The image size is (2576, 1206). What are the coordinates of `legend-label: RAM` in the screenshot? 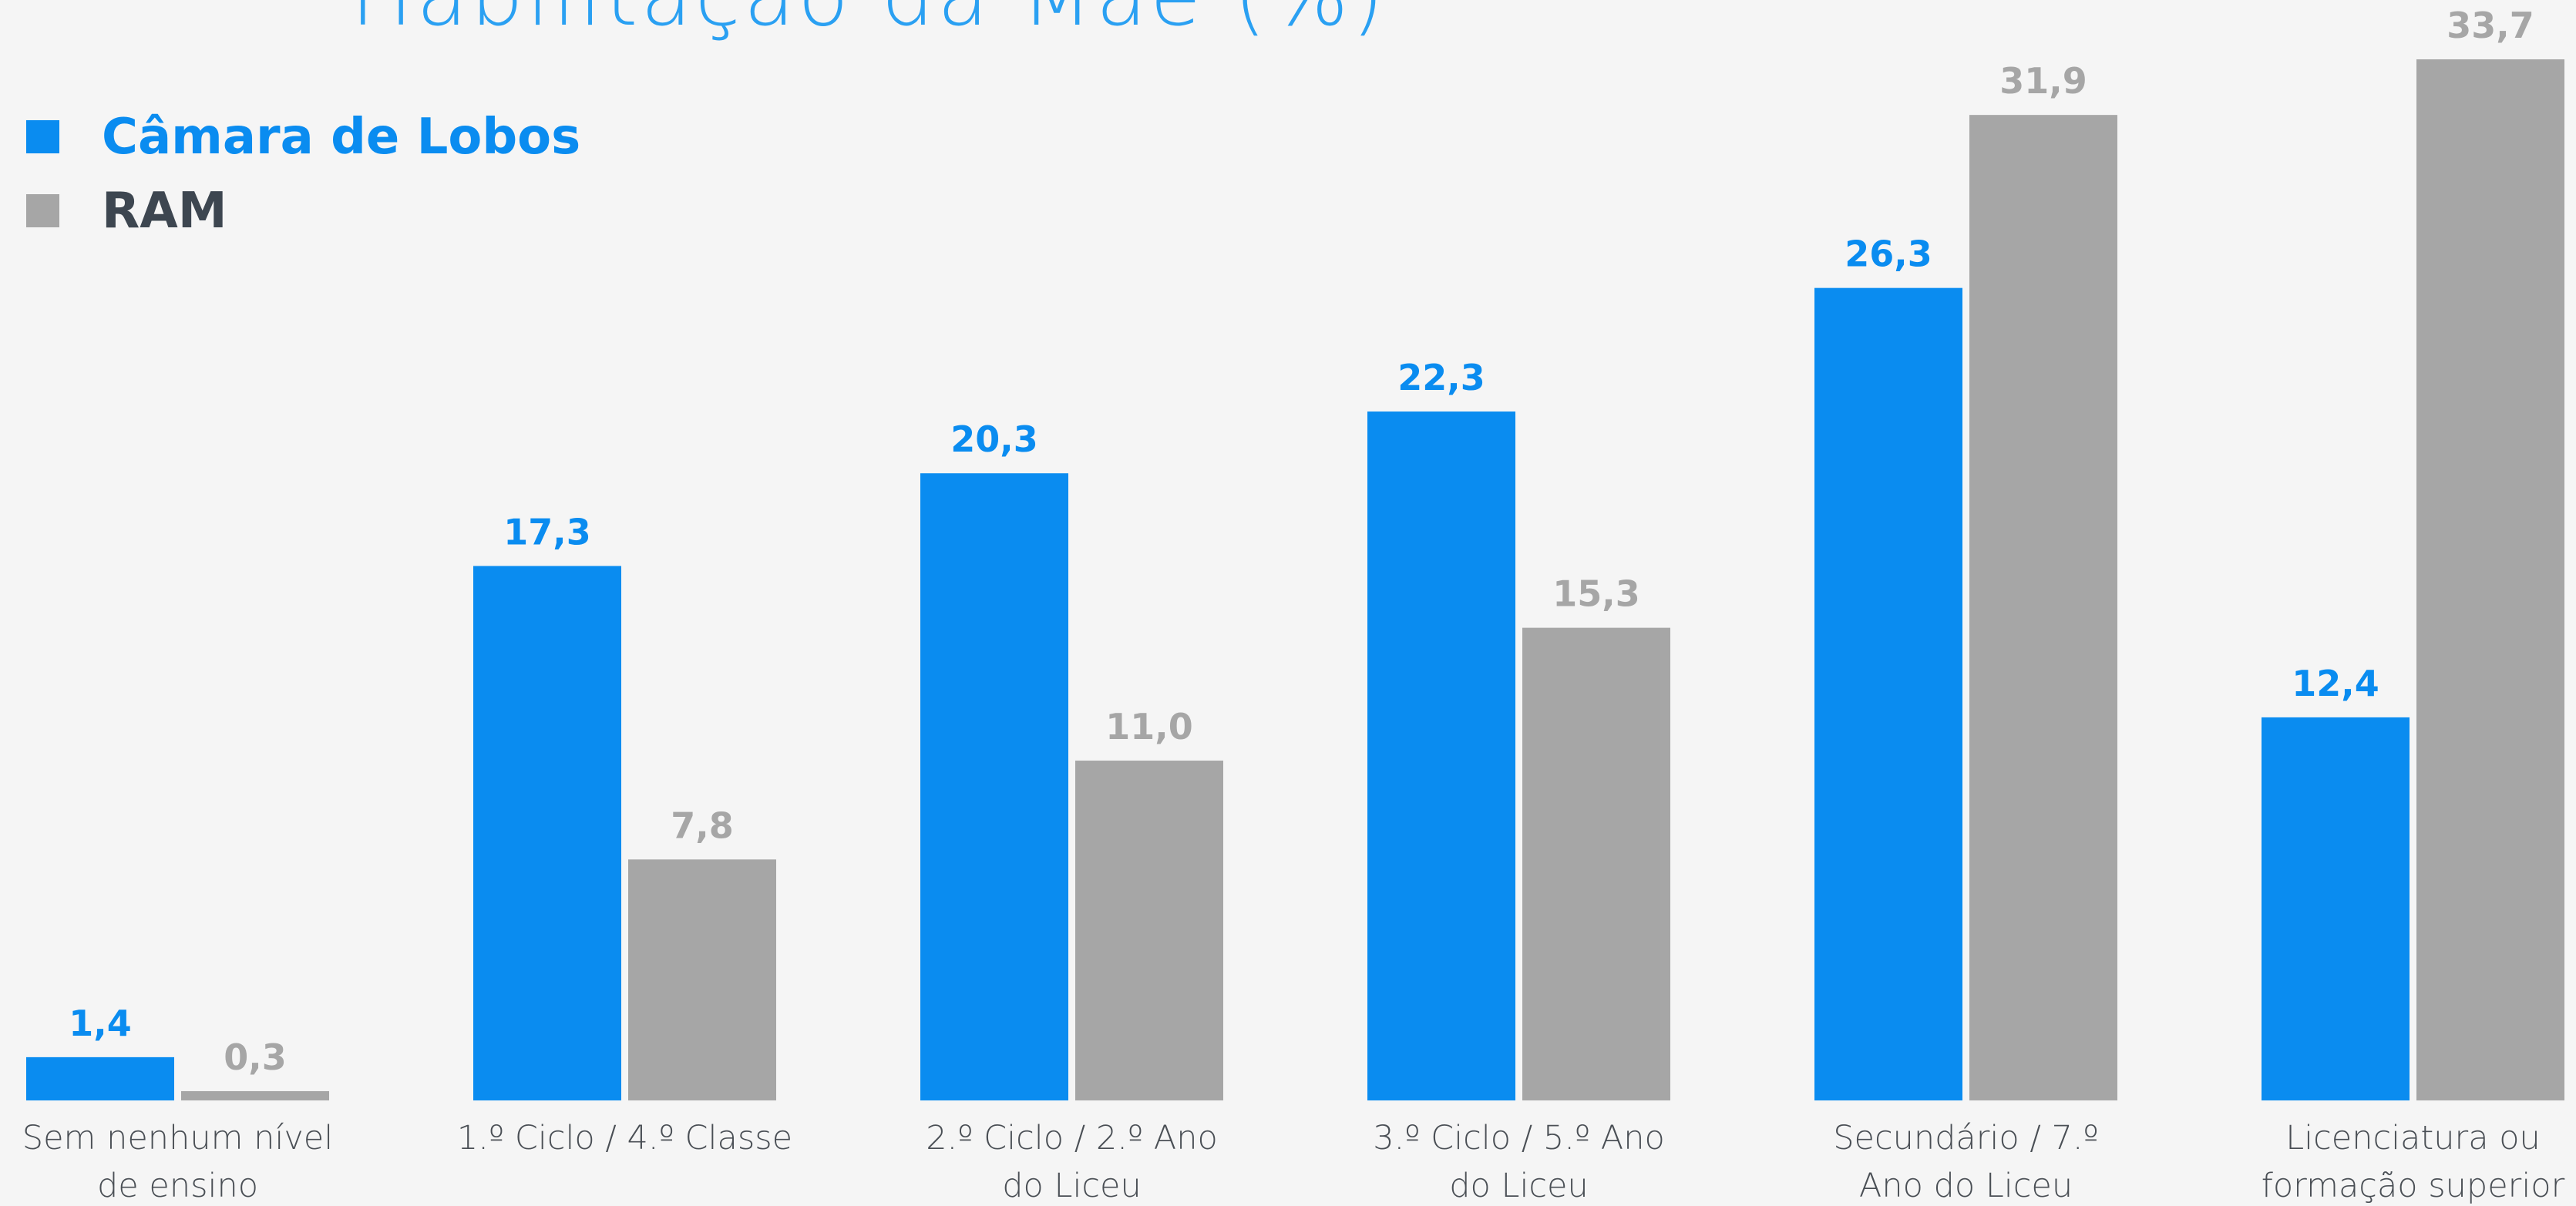 It's located at (164, 211).